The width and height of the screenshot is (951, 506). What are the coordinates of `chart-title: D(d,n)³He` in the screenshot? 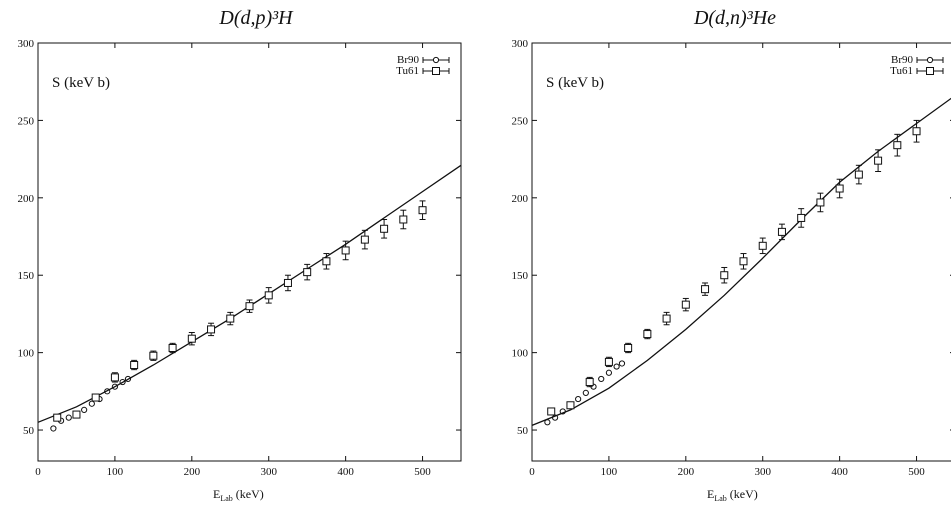 It's located at (734, 18).